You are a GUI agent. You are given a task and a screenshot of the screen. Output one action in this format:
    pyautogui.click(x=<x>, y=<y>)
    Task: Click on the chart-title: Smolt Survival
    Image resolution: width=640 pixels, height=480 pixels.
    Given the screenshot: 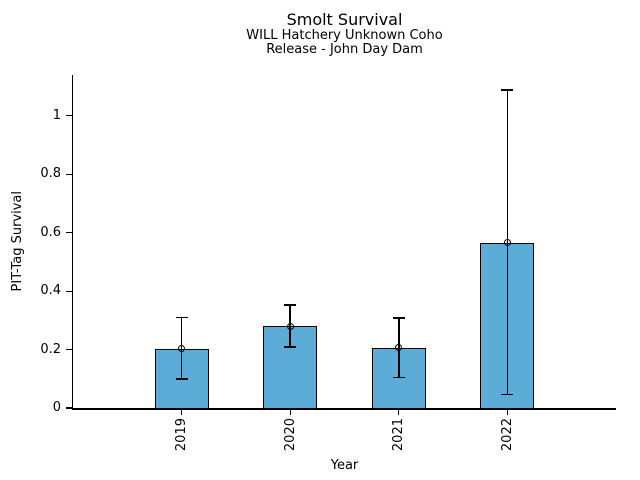 What is the action you would take?
    pyautogui.click(x=344, y=19)
    